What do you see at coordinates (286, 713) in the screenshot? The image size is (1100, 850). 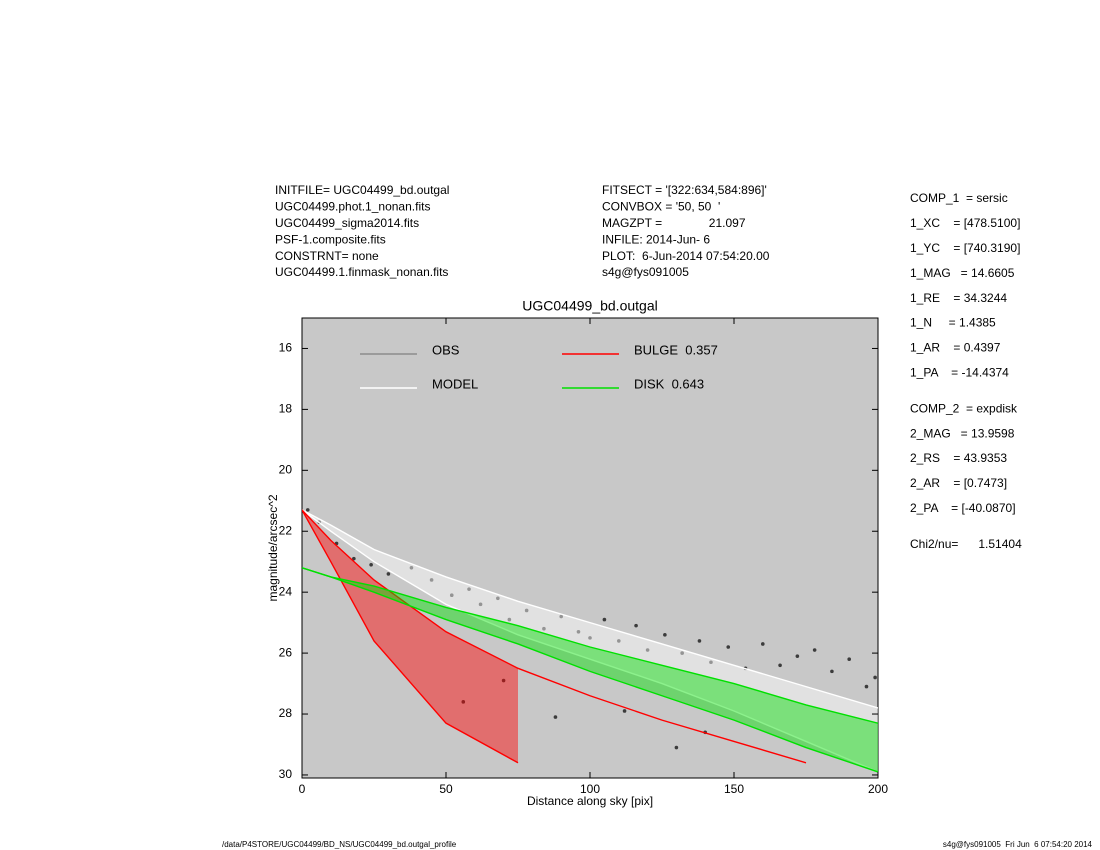 I see `y-tick-label: 28` at bounding box center [286, 713].